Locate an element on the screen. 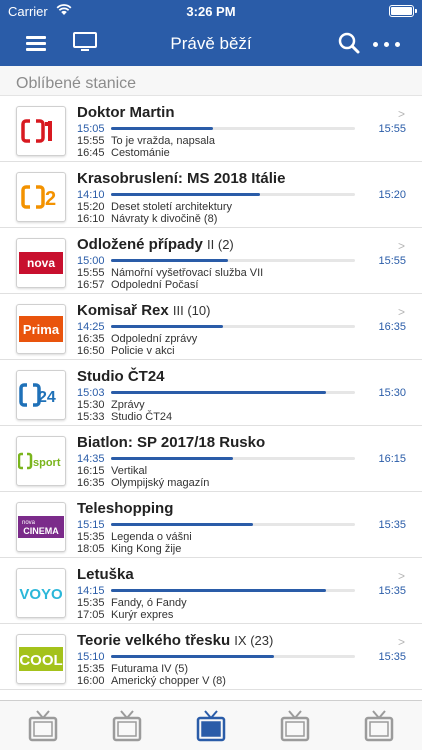 The image size is (422, 750). start-time: 14:15 is located at coordinates (91, 591).